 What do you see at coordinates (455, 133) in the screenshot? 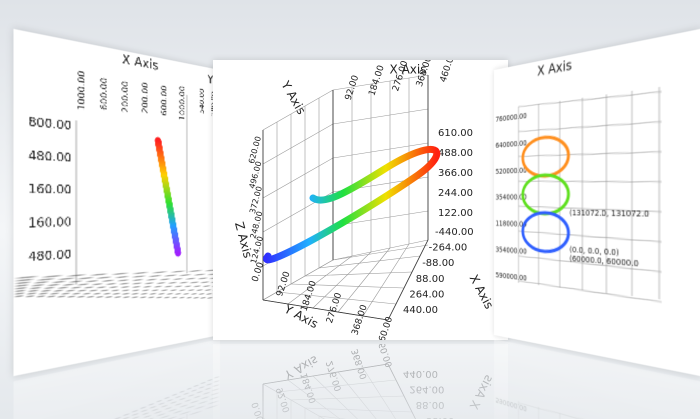
I see `tick-label: 610.00` at bounding box center [455, 133].